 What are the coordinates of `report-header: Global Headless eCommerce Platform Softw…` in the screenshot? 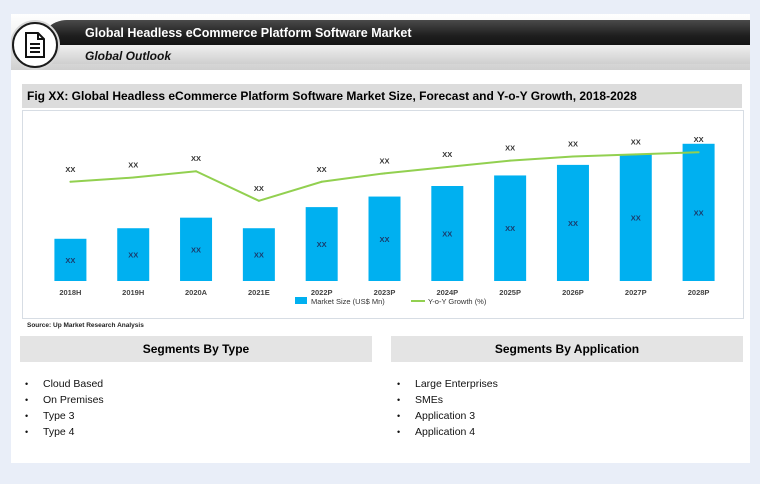 It's located at (380, 42).